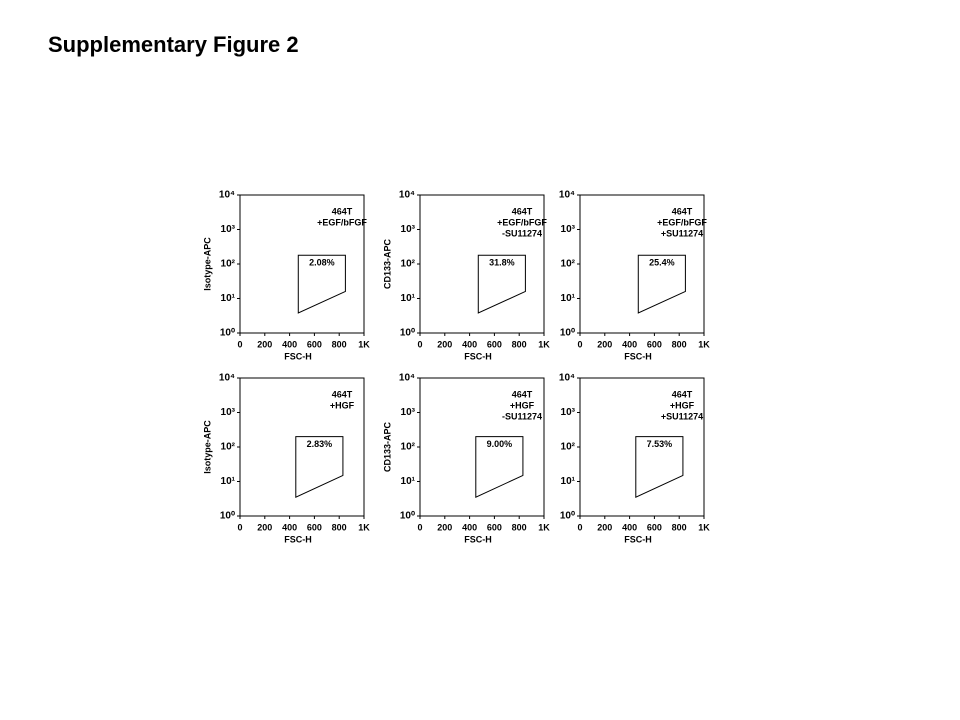  Describe the element at coordinates (500, 444) in the screenshot. I see `gate-label: 9.00%` at that location.